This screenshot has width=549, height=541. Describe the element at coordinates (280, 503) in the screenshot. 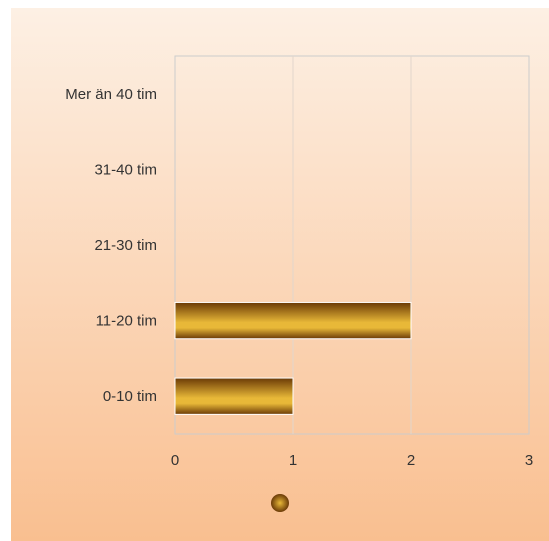

I see `legend-marker` at that location.